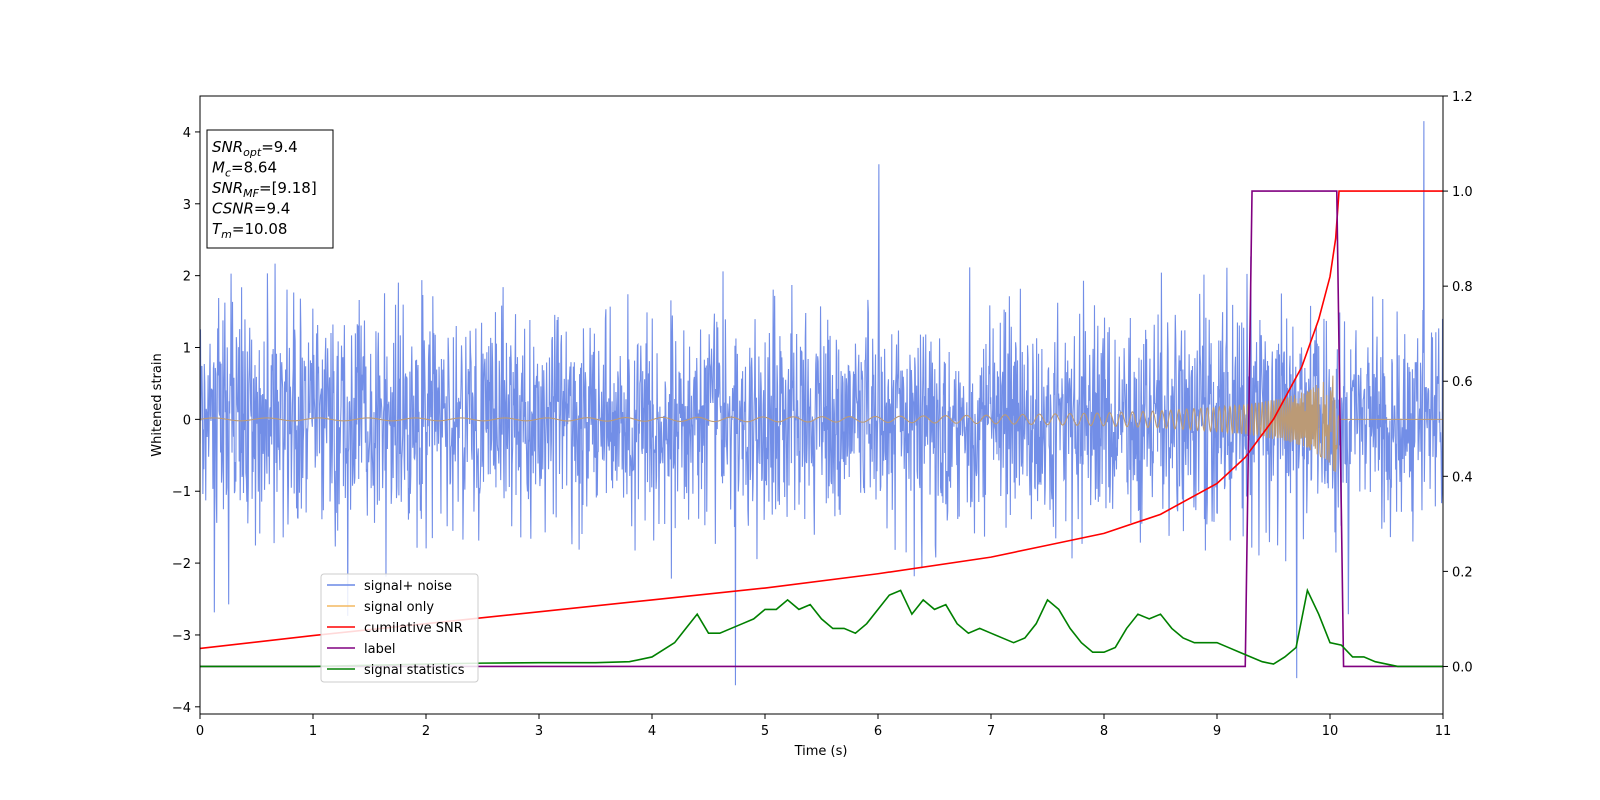  What do you see at coordinates (823, 726) in the screenshot?
I see `x-axis: 0 1 2 3 4 5 6 7 8 9 10 11` at bounding box center [823, 726].